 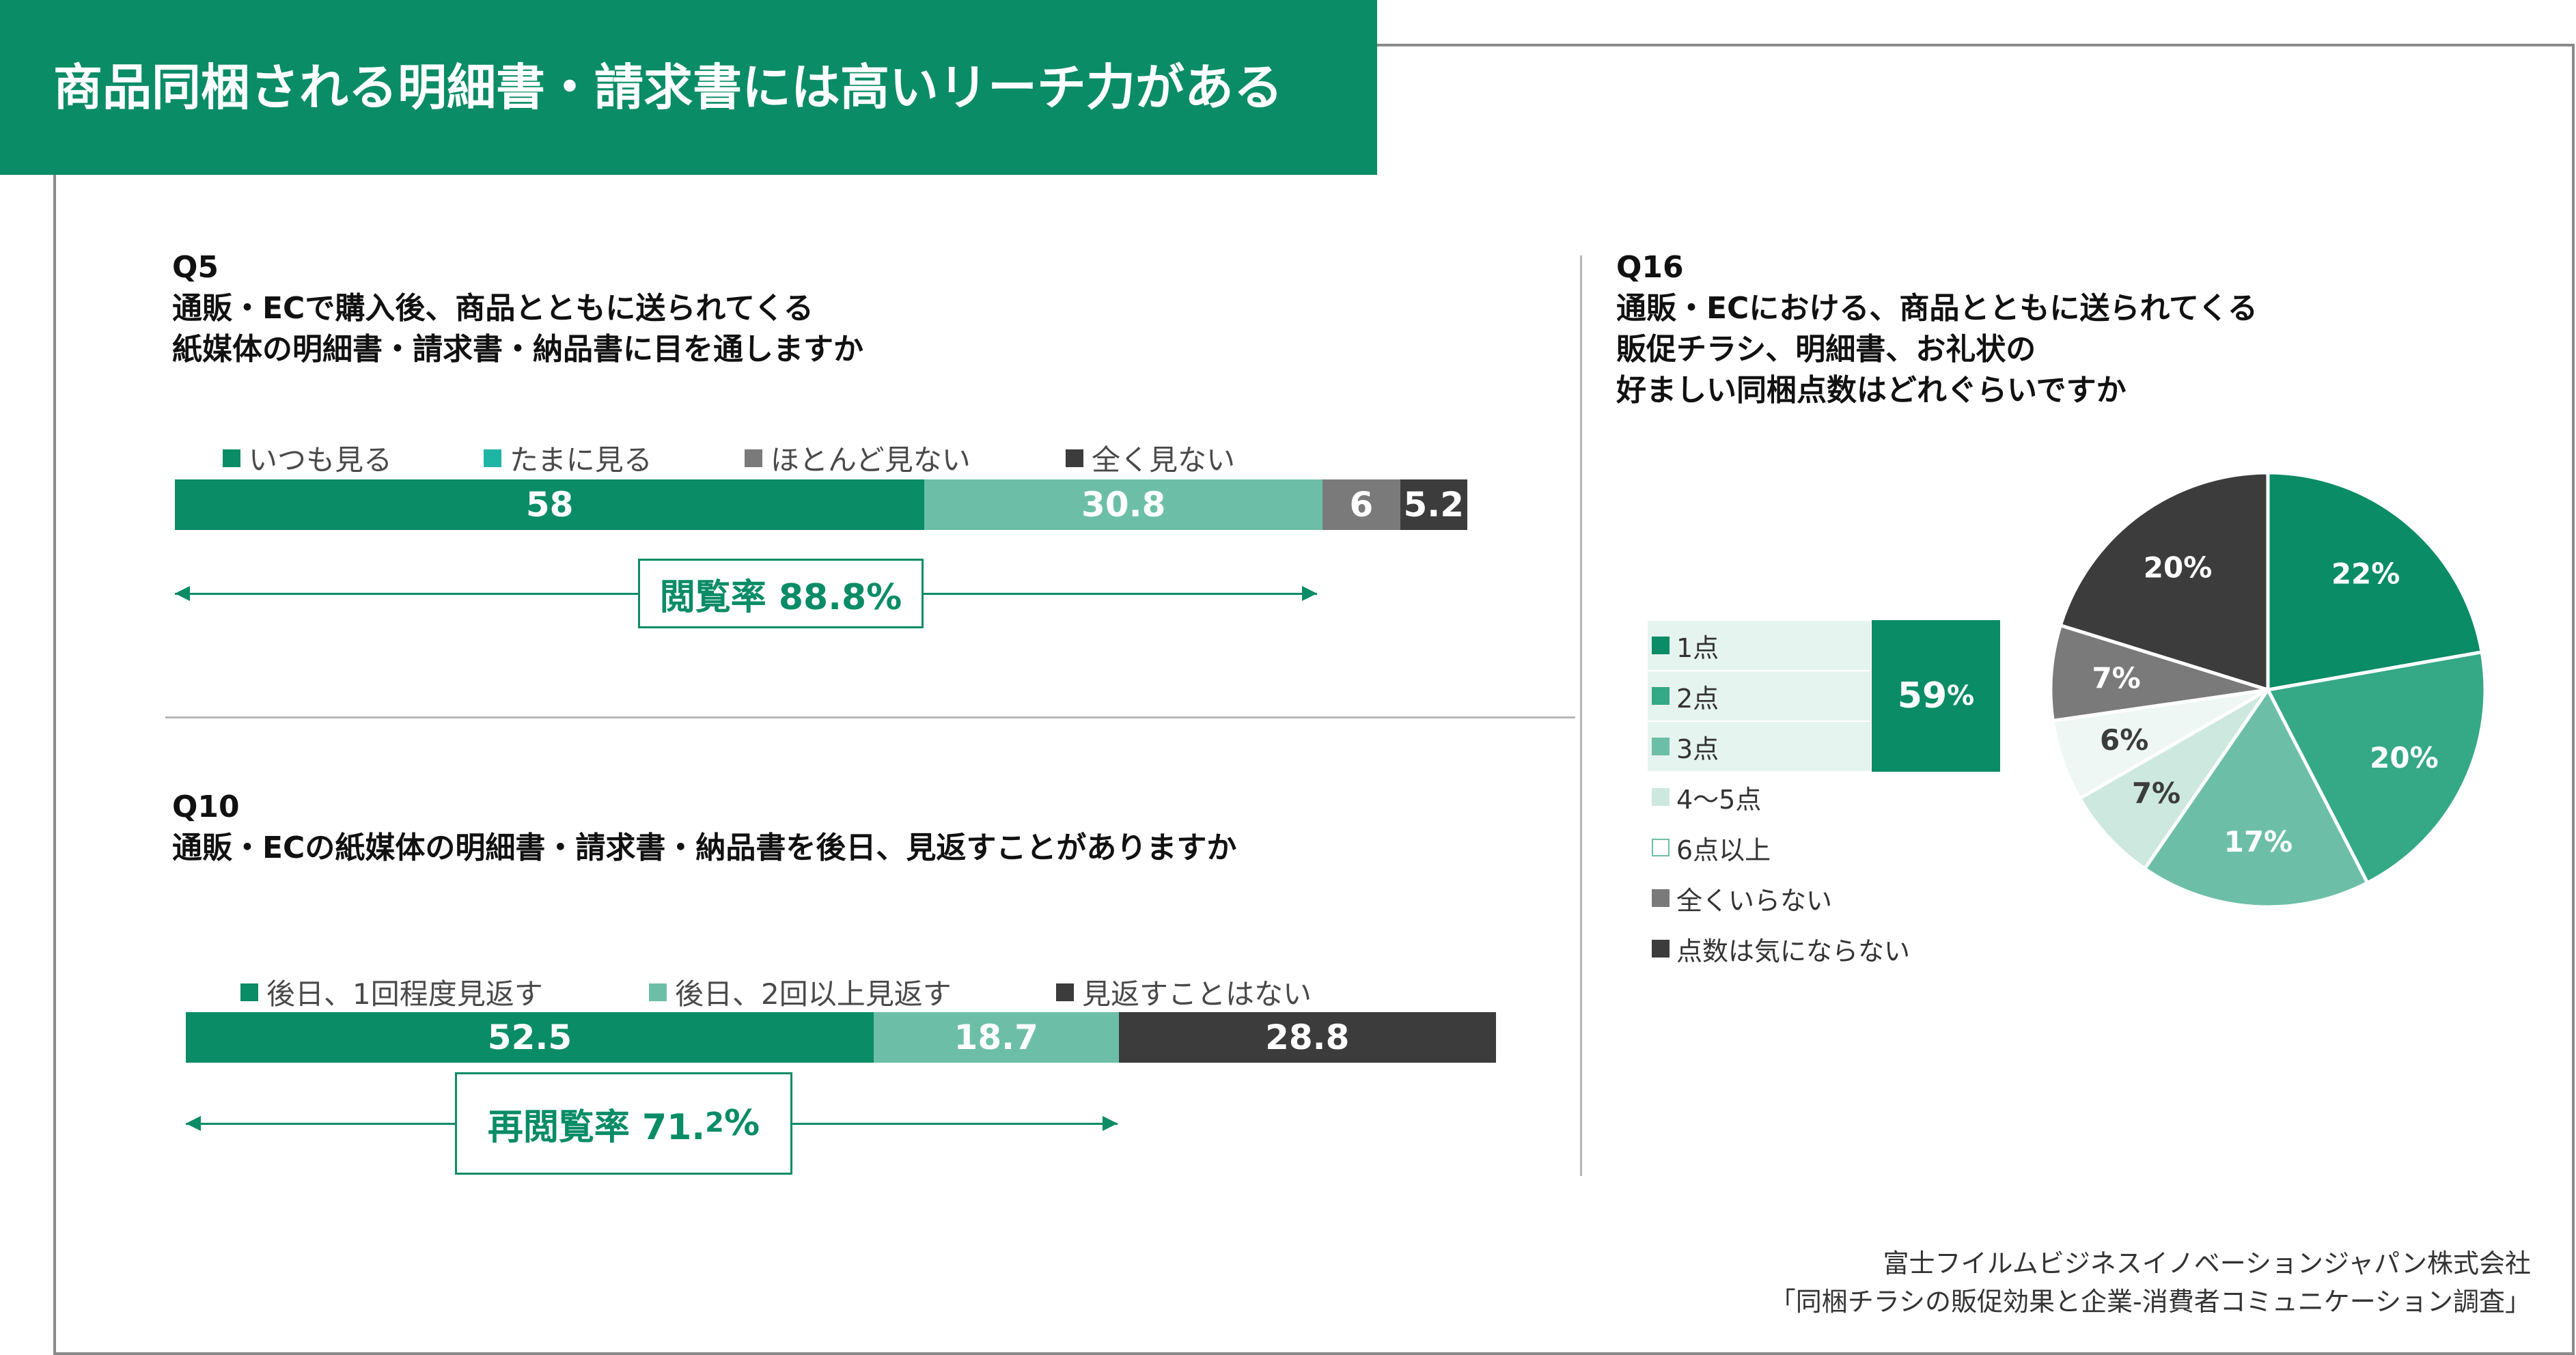 I want to click on q16-legend-item-5: 全くいらない, so click(x=1740, y=898).